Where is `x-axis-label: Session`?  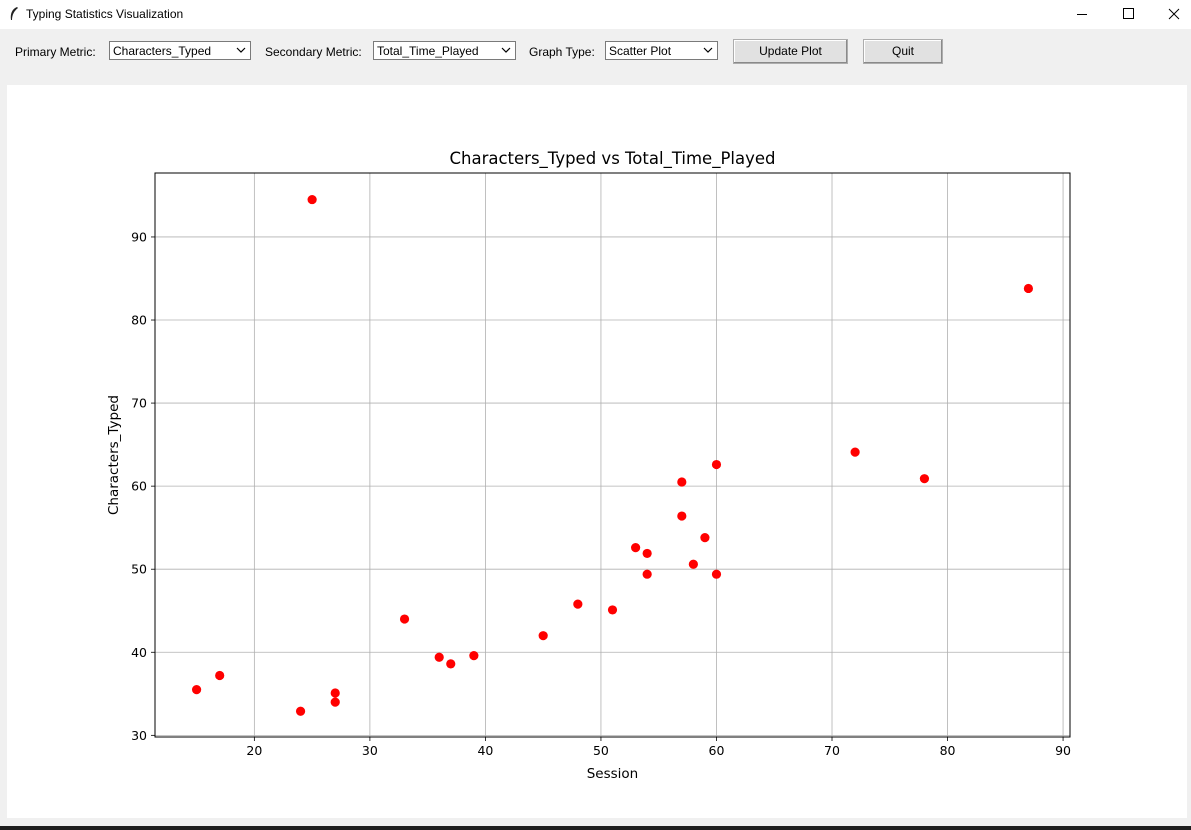 x-axis-label: Session is located at coordinates (613, 774).